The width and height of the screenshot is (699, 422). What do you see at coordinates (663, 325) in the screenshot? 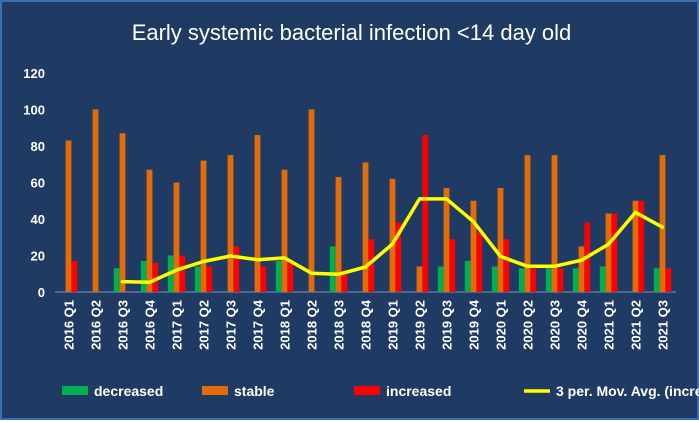
I see `x-tick-label: 2021 Q3` at bounding box center [663, 325].